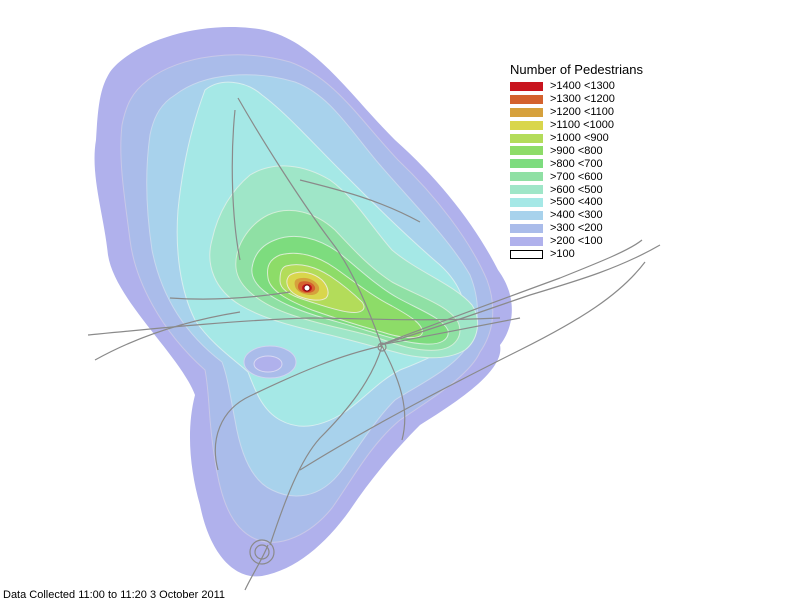 This screenshot has height=601, width=800. Describe the element at coordinates (576, 176) in the screenshot. I see `legend-label: >700 <600` at that location.